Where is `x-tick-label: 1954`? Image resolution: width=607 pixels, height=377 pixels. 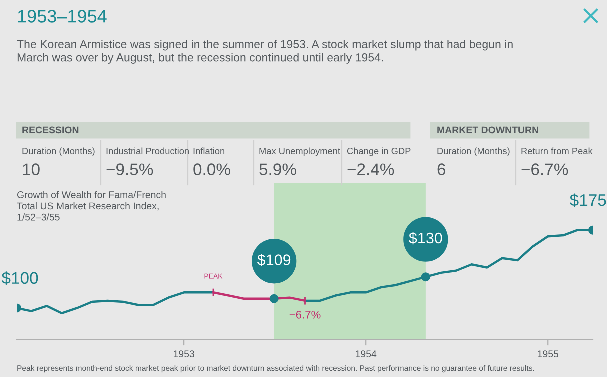
x-tick-label: 1954 is located at coordinates (366, 354).